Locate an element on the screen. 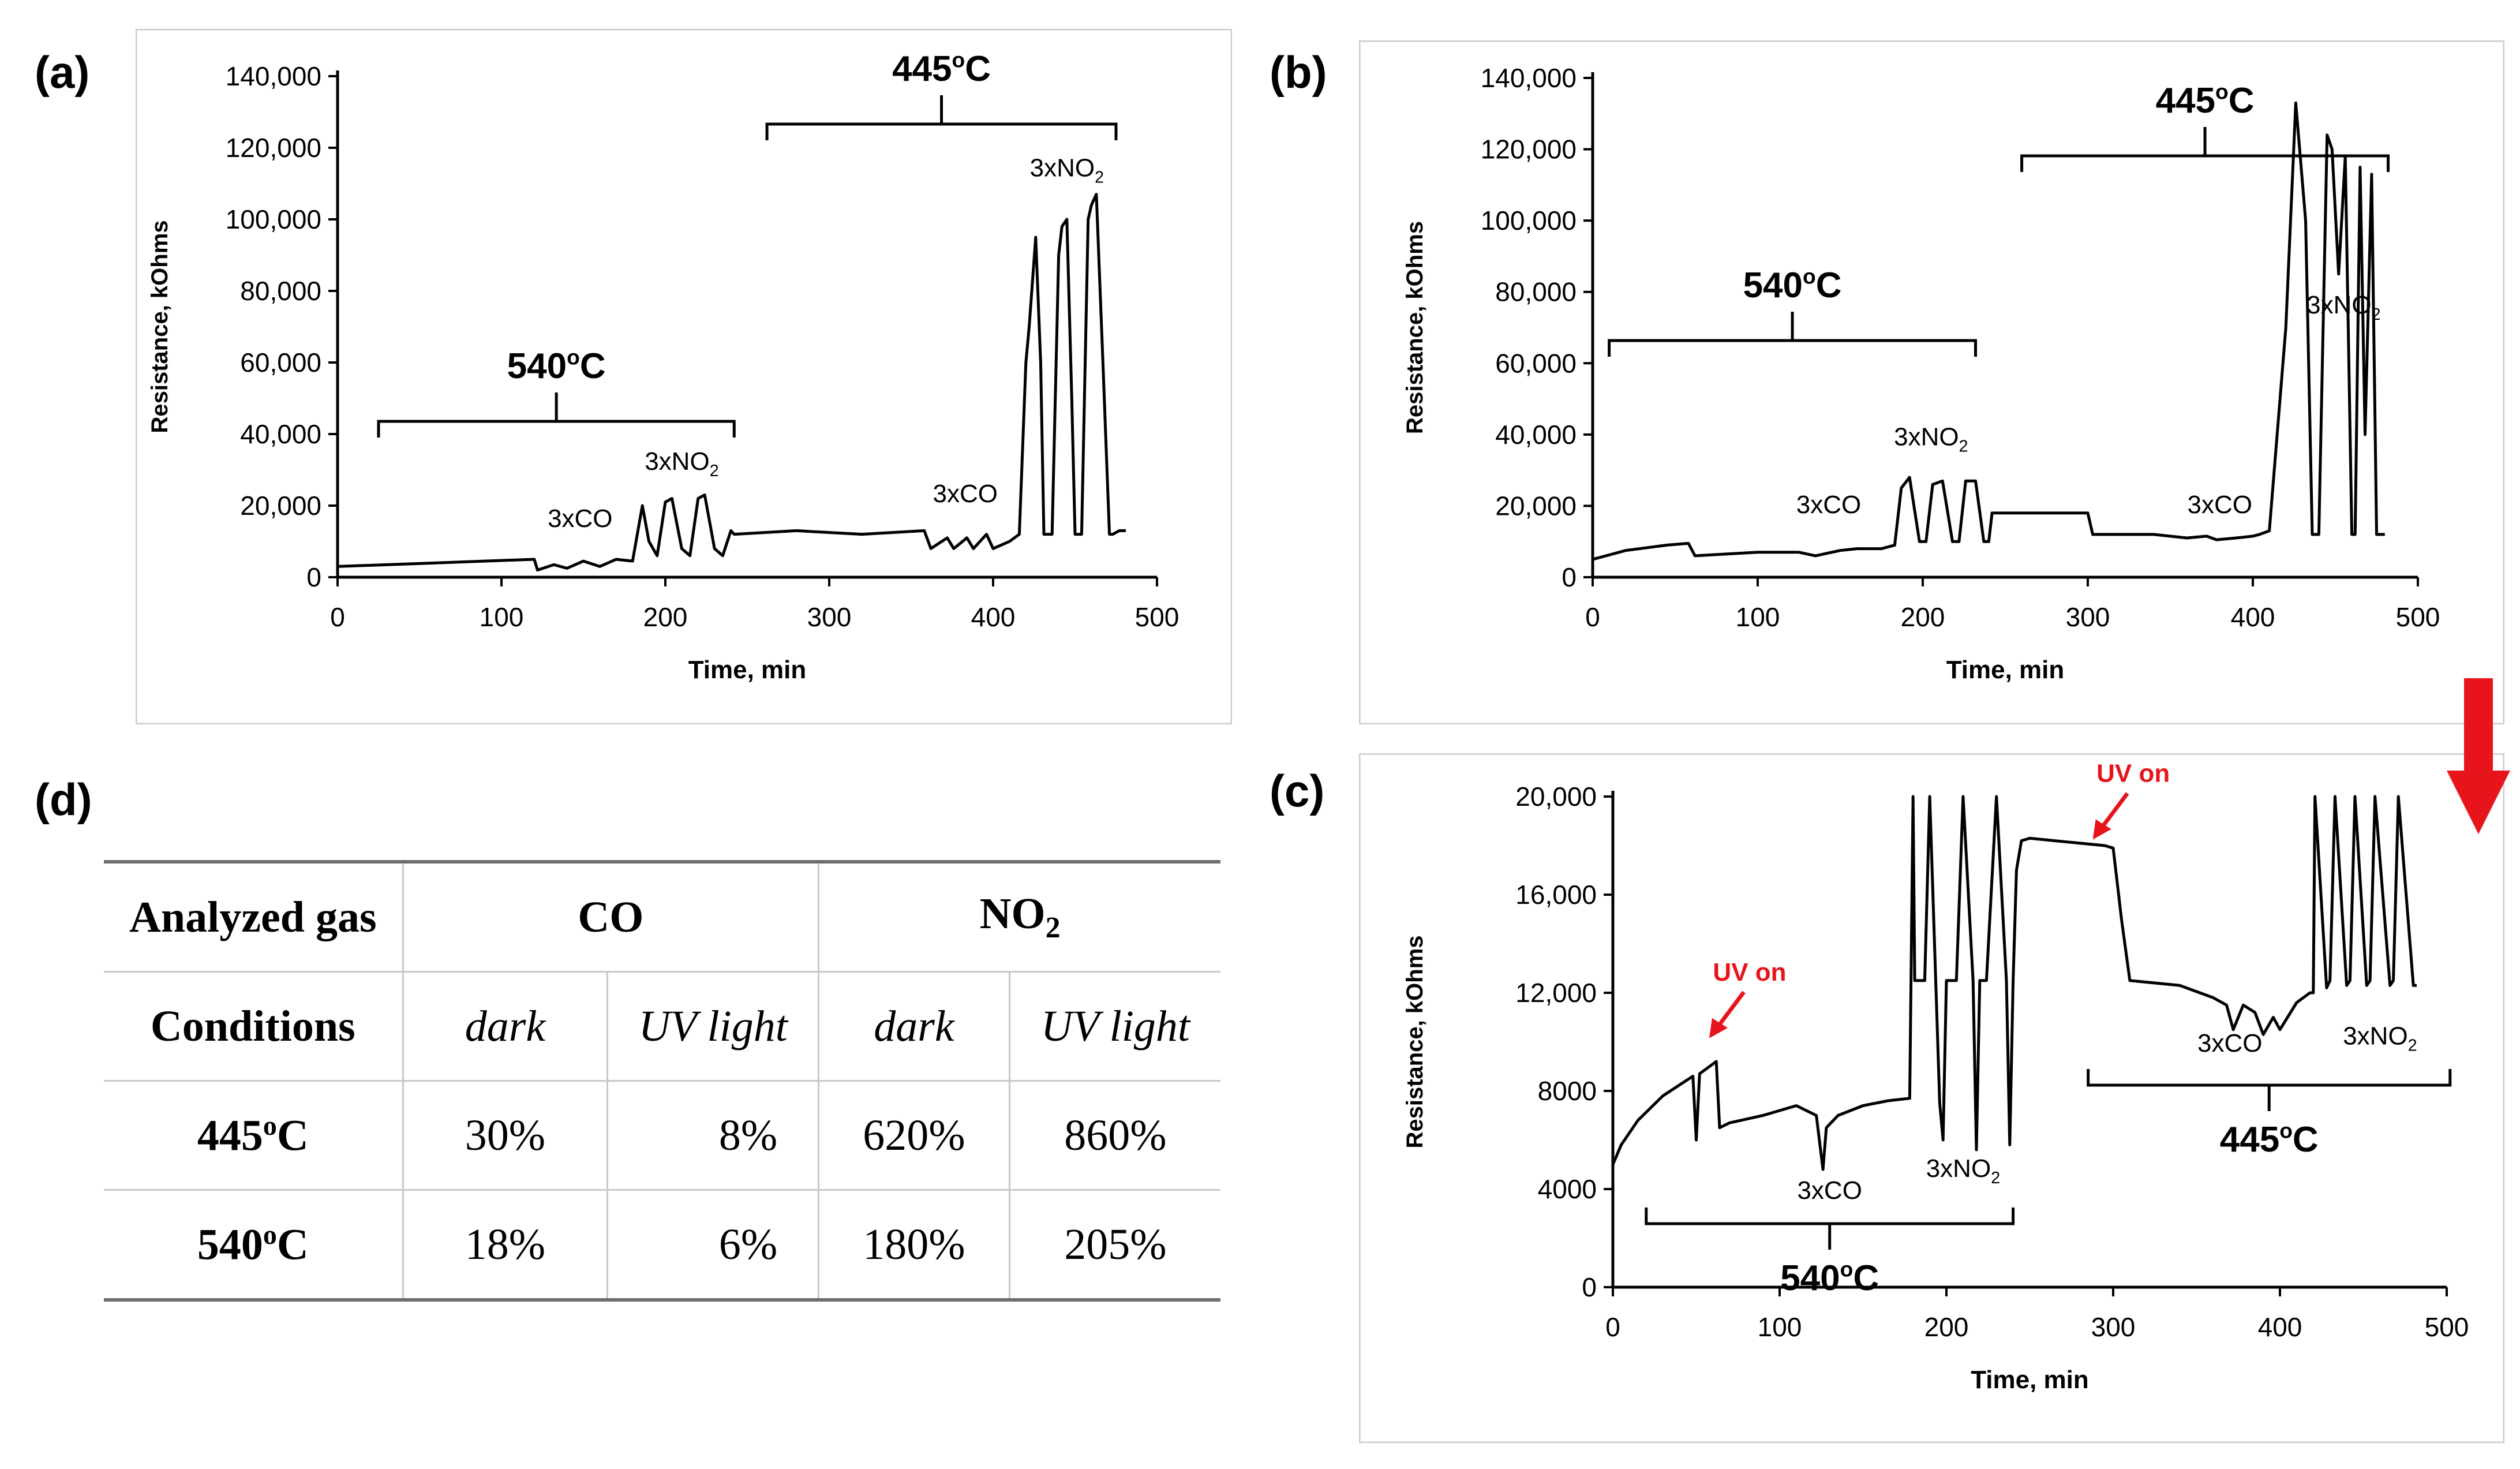 The width and height of the screenshot is (2520, 1469). cell-no2-uv: 860% is located at coordinates (1114, 1135).